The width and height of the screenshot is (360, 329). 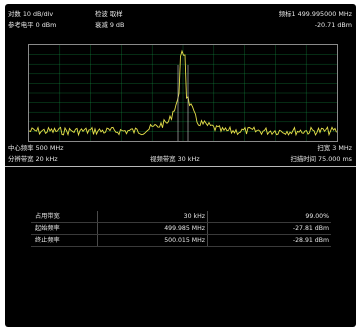 What do you see at coordinates (310, 240) in the screenshot?
I see `row-value-2: -28.91 dBm` at bounding box center [310, 240].